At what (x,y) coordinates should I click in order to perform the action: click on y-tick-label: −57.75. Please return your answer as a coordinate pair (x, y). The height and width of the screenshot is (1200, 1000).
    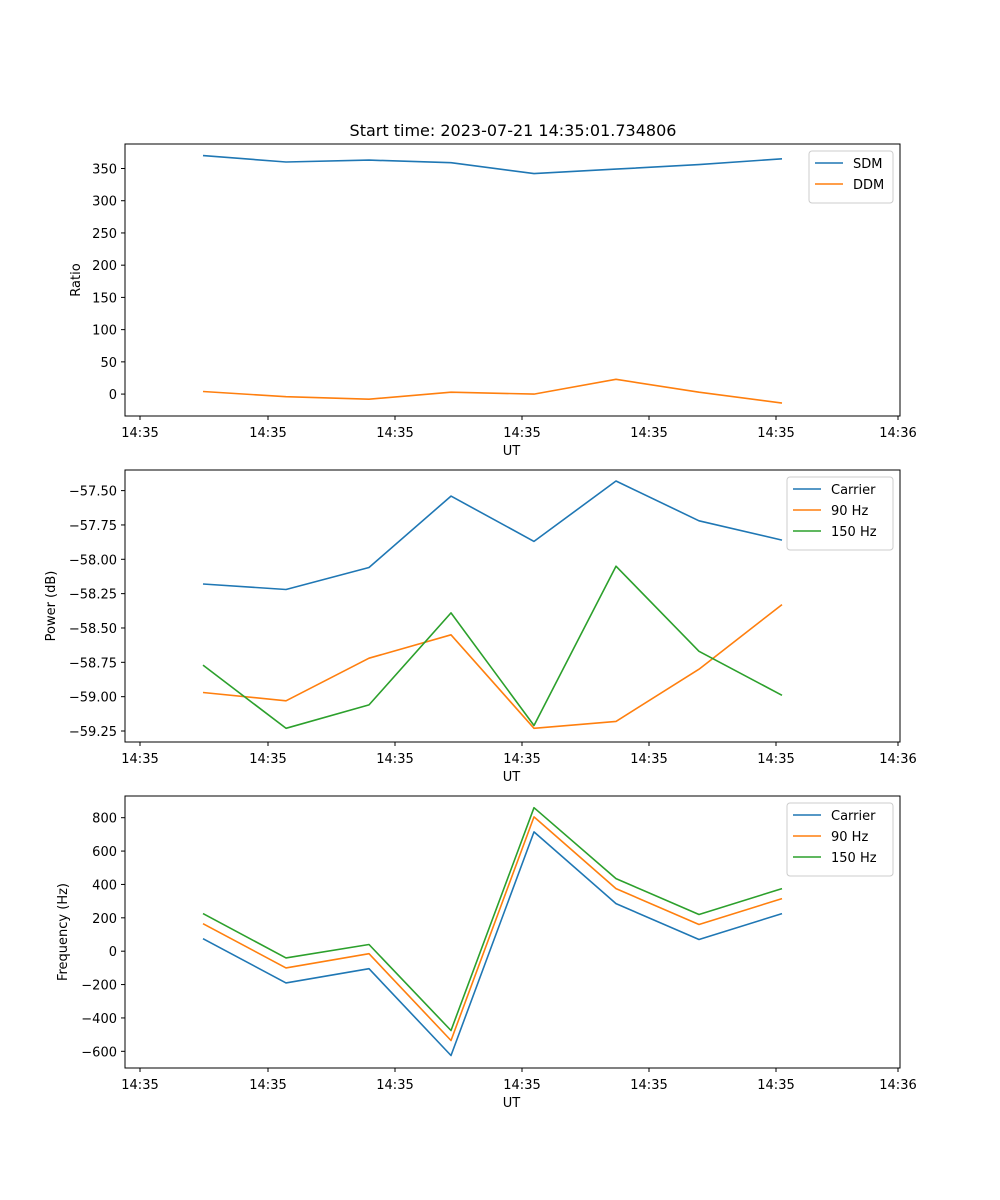
    Looking at the image, I should click on (93, 526).